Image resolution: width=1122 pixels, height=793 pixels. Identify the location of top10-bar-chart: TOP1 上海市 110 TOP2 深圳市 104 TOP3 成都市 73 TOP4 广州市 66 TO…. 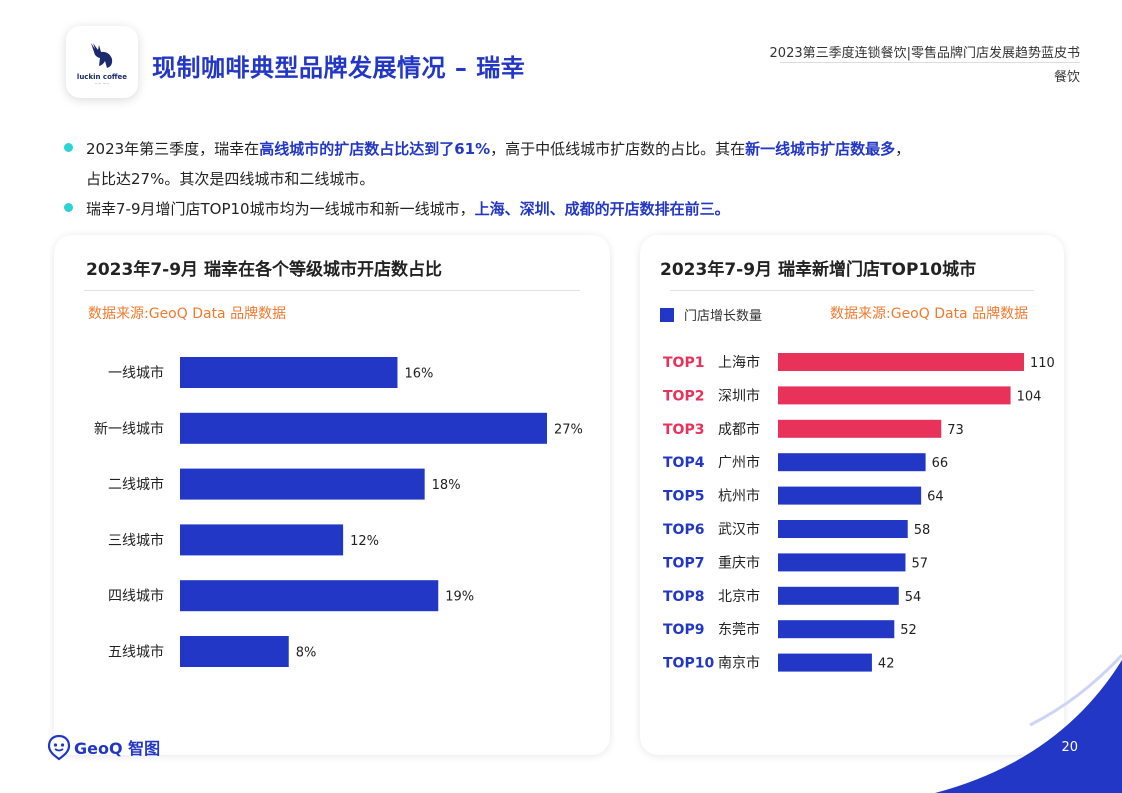
(859, 512).